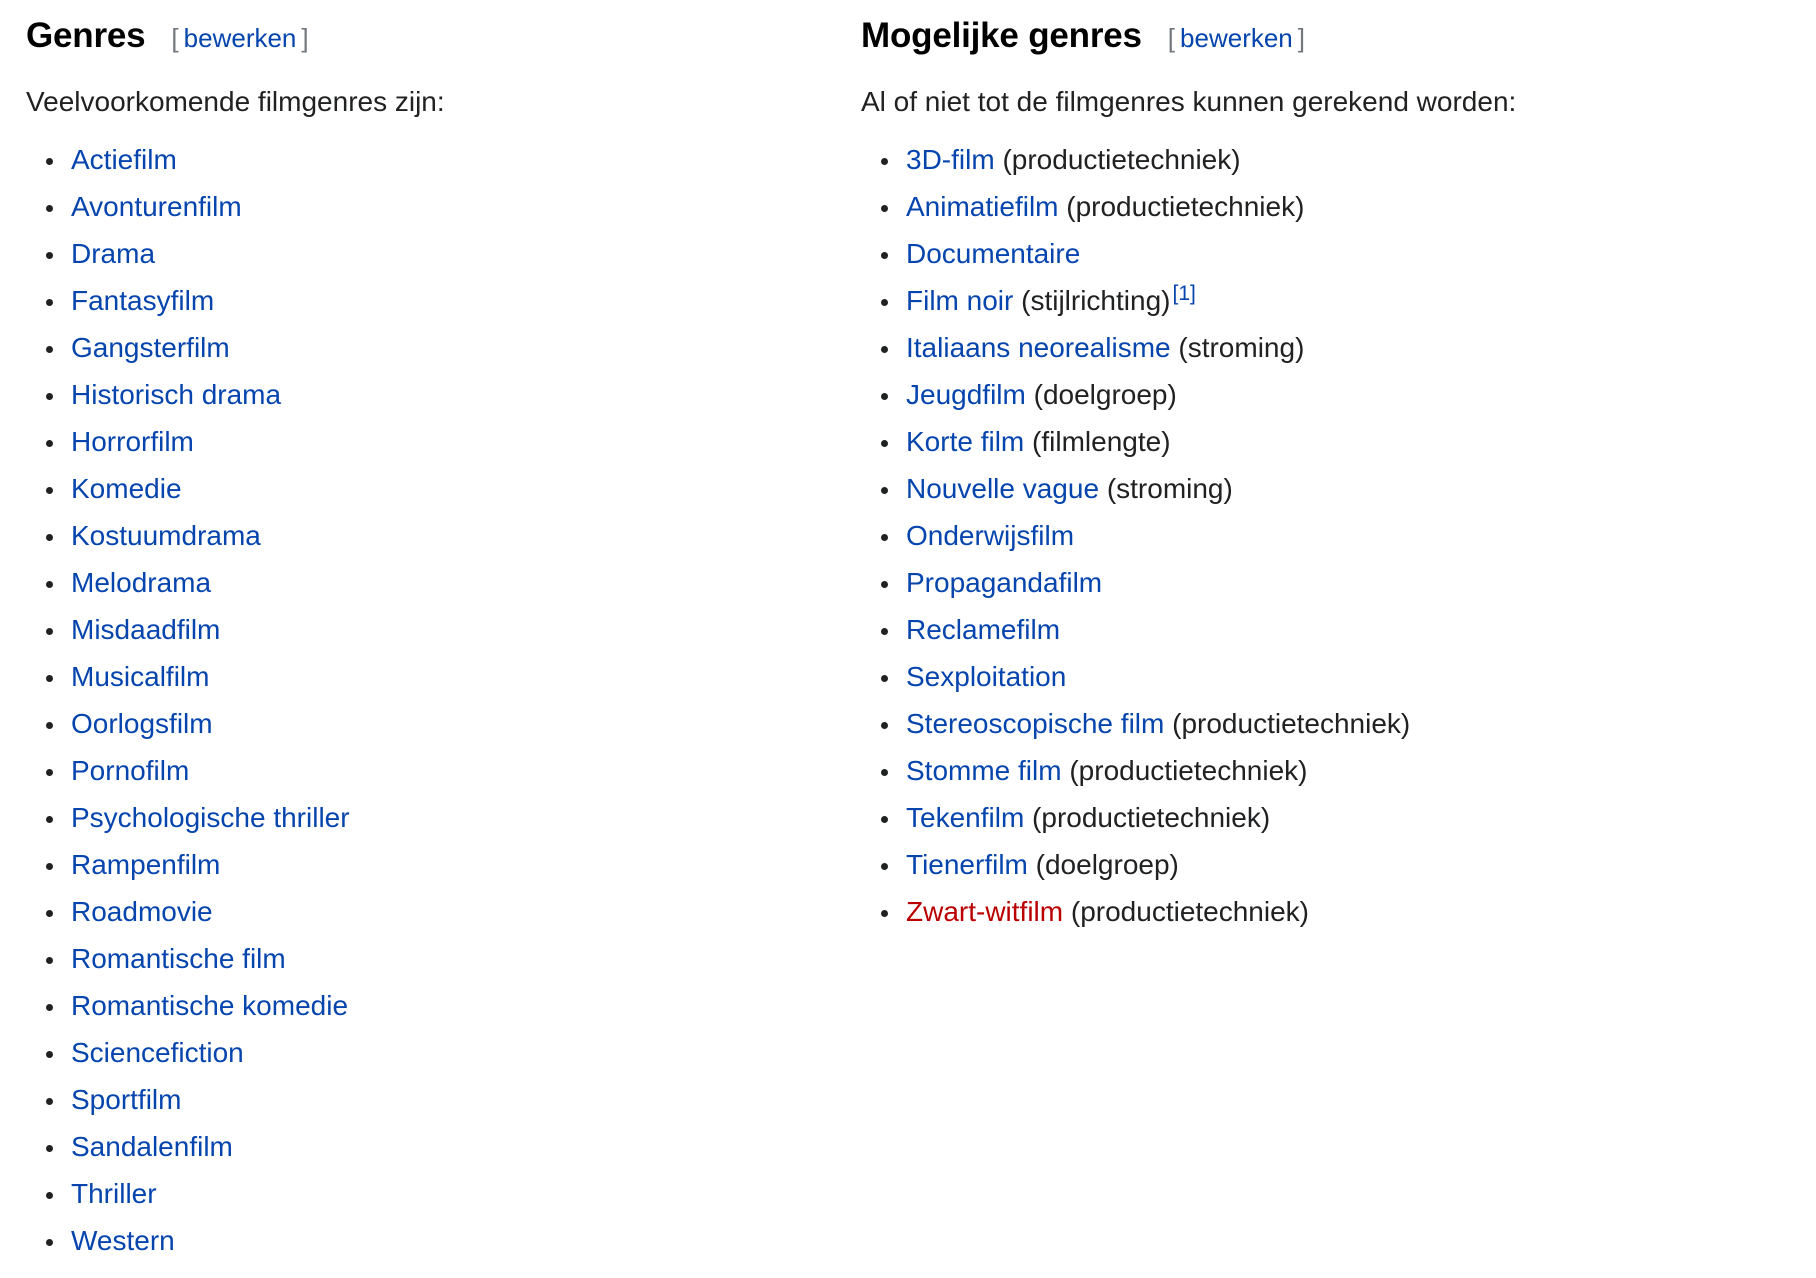 The height and width of the screenshot is (1278, 1816). What do you see at coordinates (983, 629) in the screenshot?
I see `genre-link: Reclamefilm` at bounding box center [983, 629].